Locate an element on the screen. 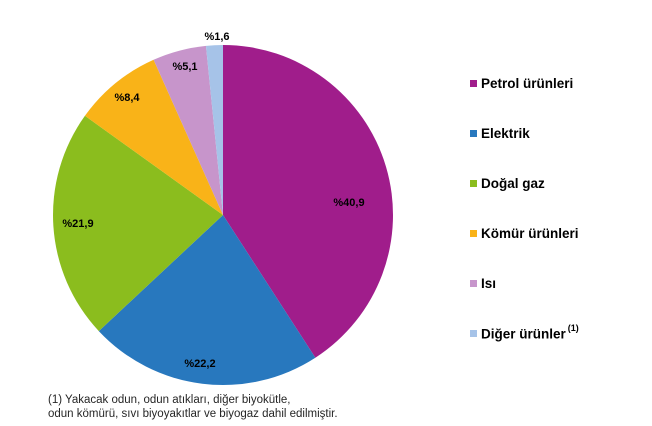 The width and height of the screenshot is (652, 426). legend-swatch-petrol-icon is located at coordinates (473, 83).